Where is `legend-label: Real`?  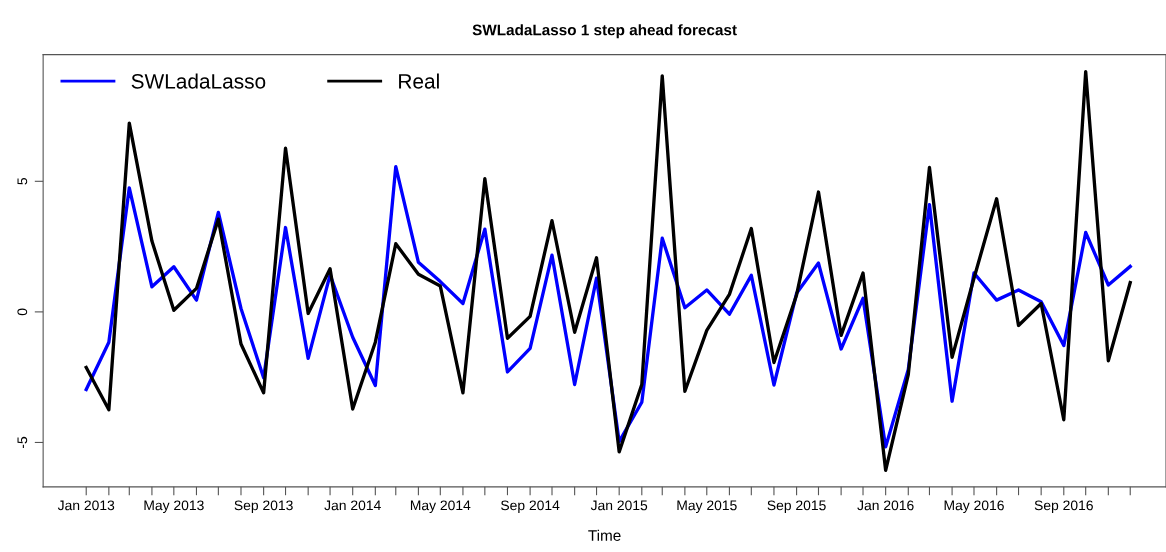 legend-label: Real is located at coordinates (419, 81).